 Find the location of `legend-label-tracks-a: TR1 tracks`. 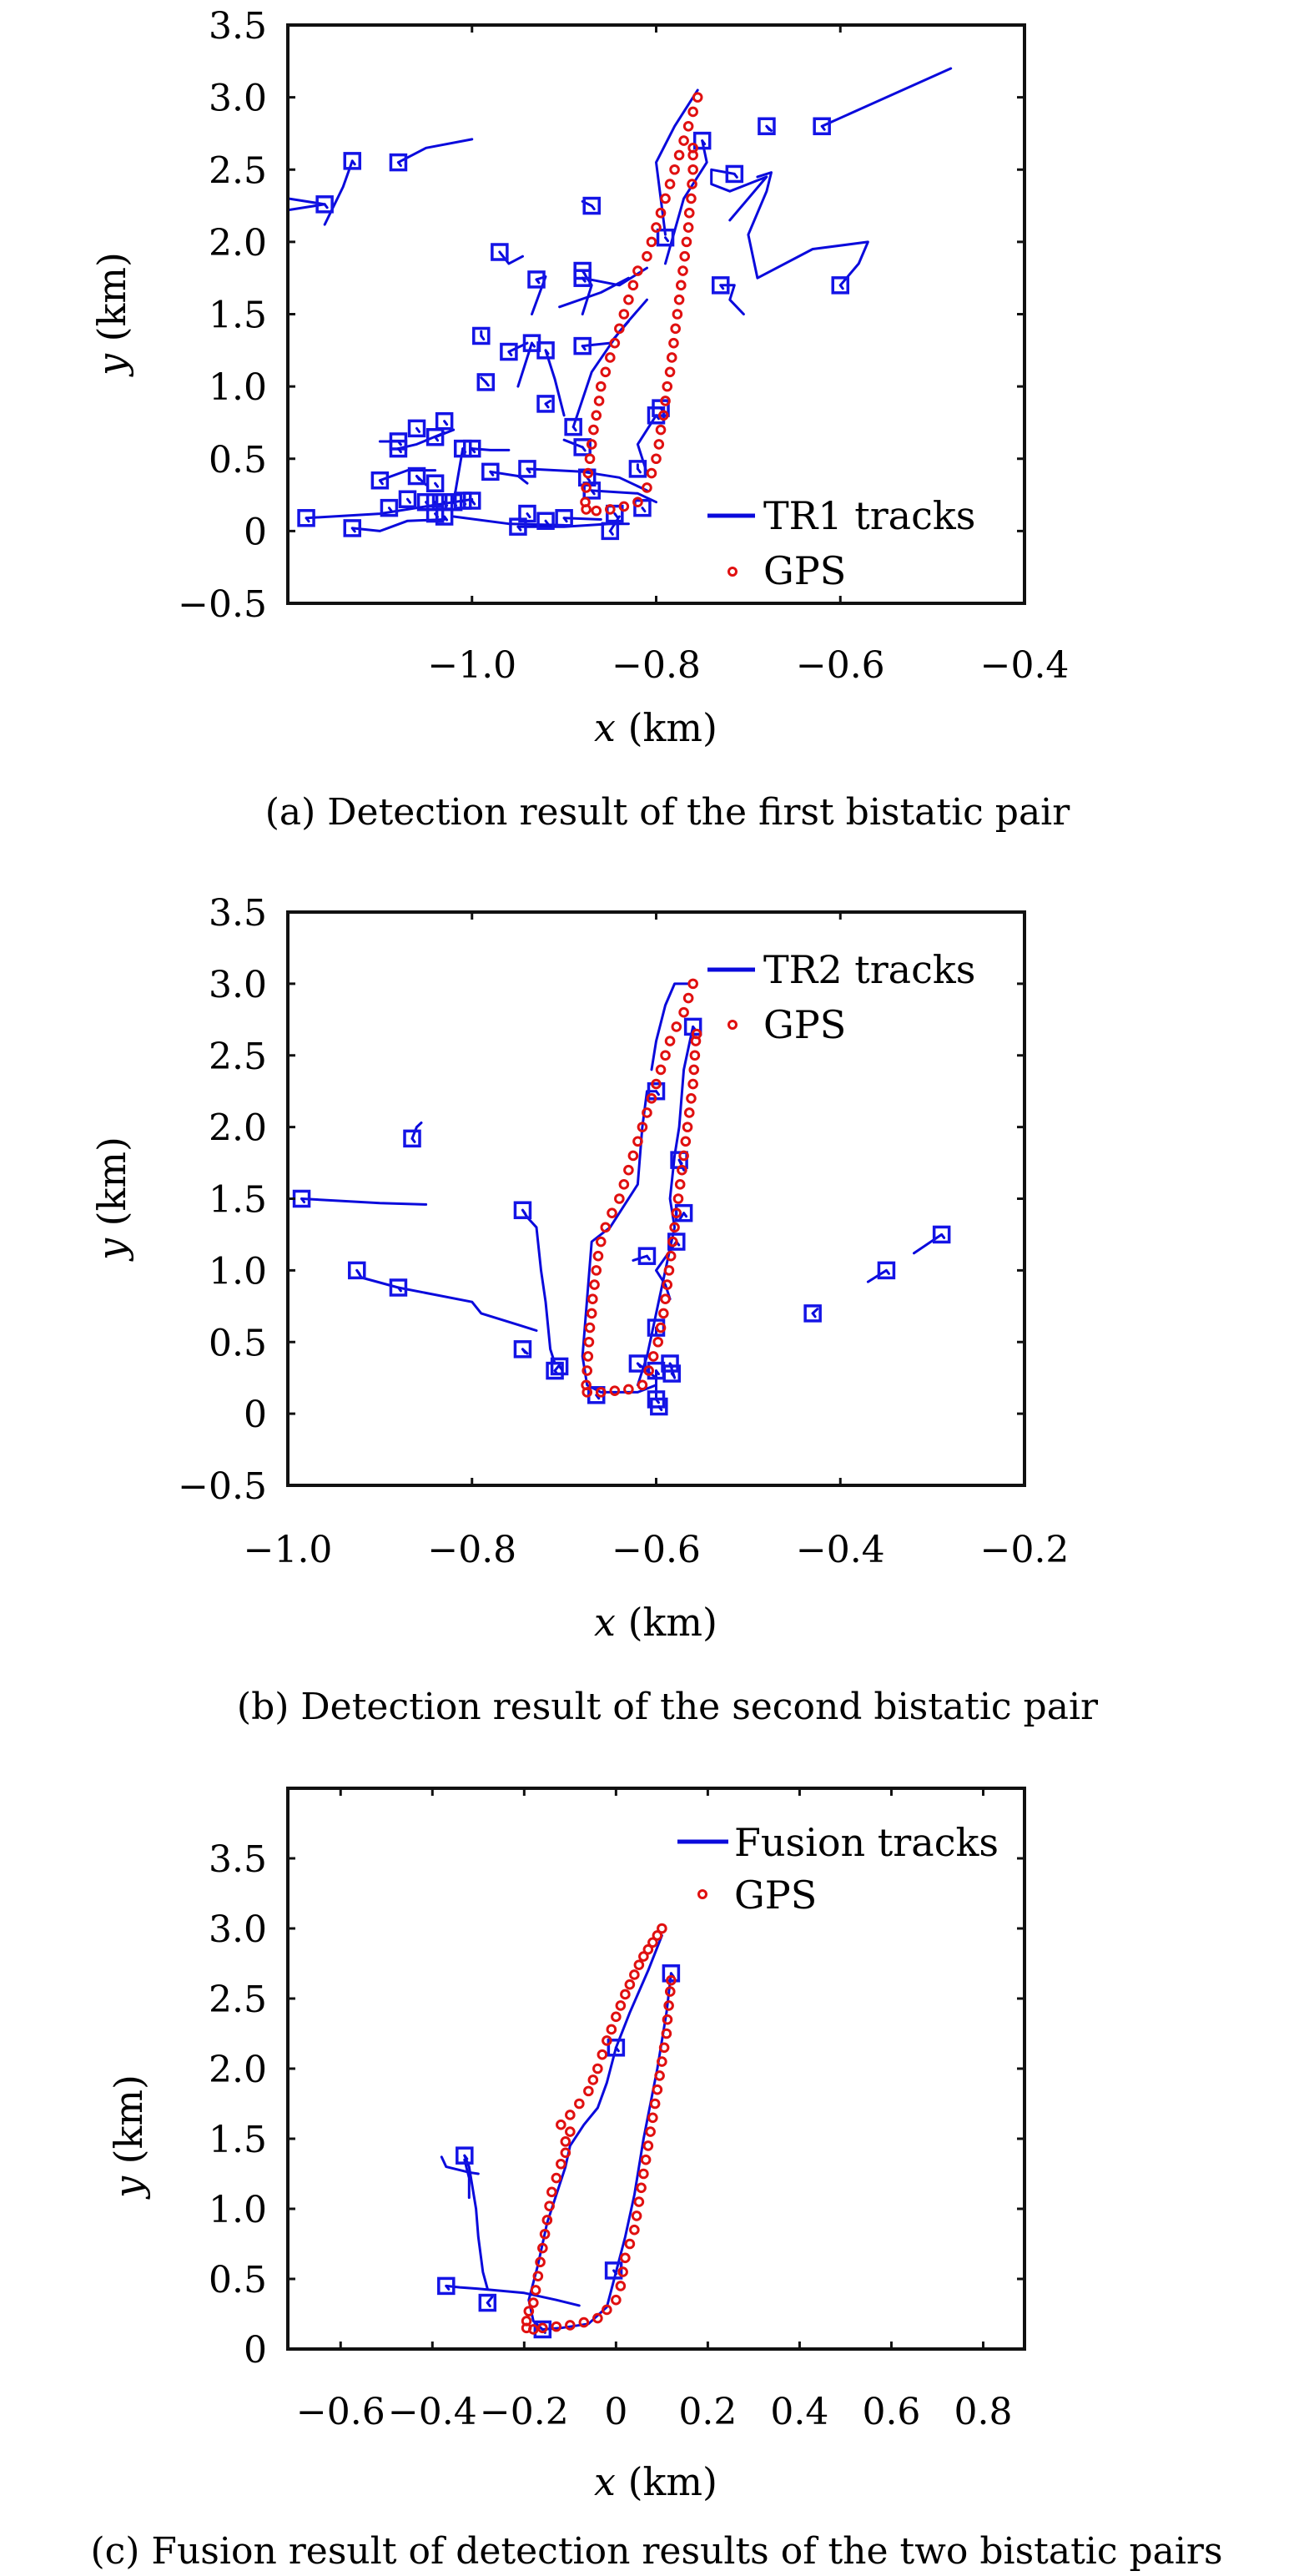

legend-label-tracks-a: TR1 tracks is located at coordinates (869, 515).